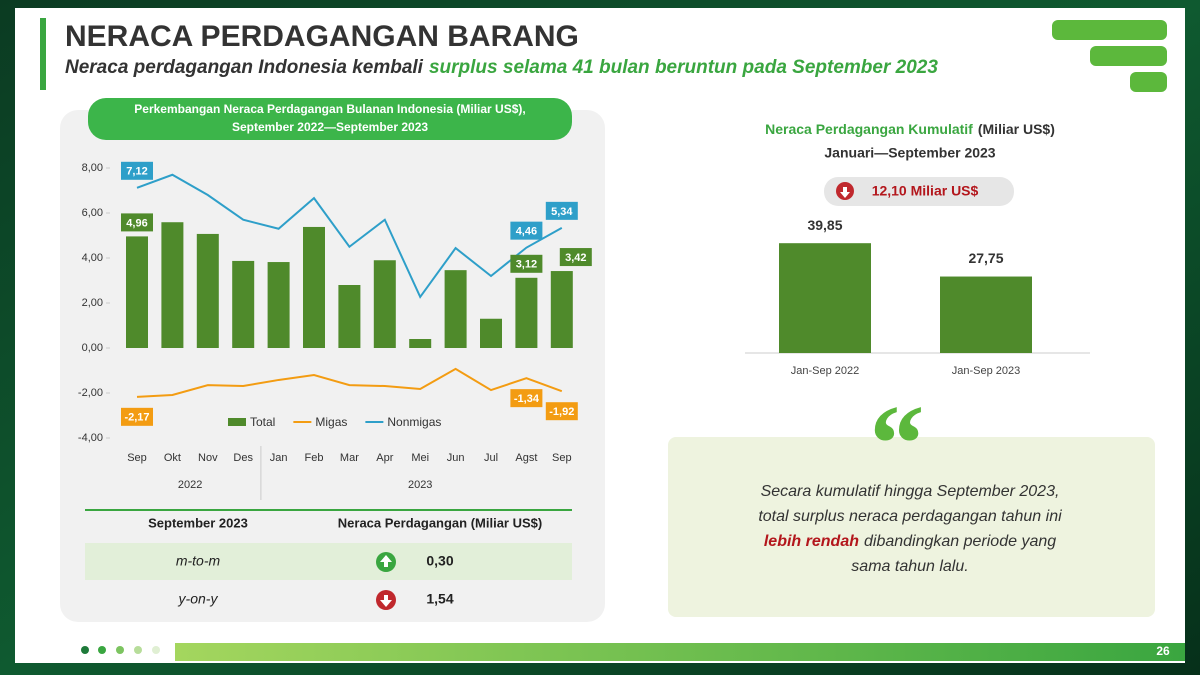 This screenshot has width=1200, height=680. Describe the element at coordinates (680, 652) in the screenshot. I see `footer-bar` at that location.